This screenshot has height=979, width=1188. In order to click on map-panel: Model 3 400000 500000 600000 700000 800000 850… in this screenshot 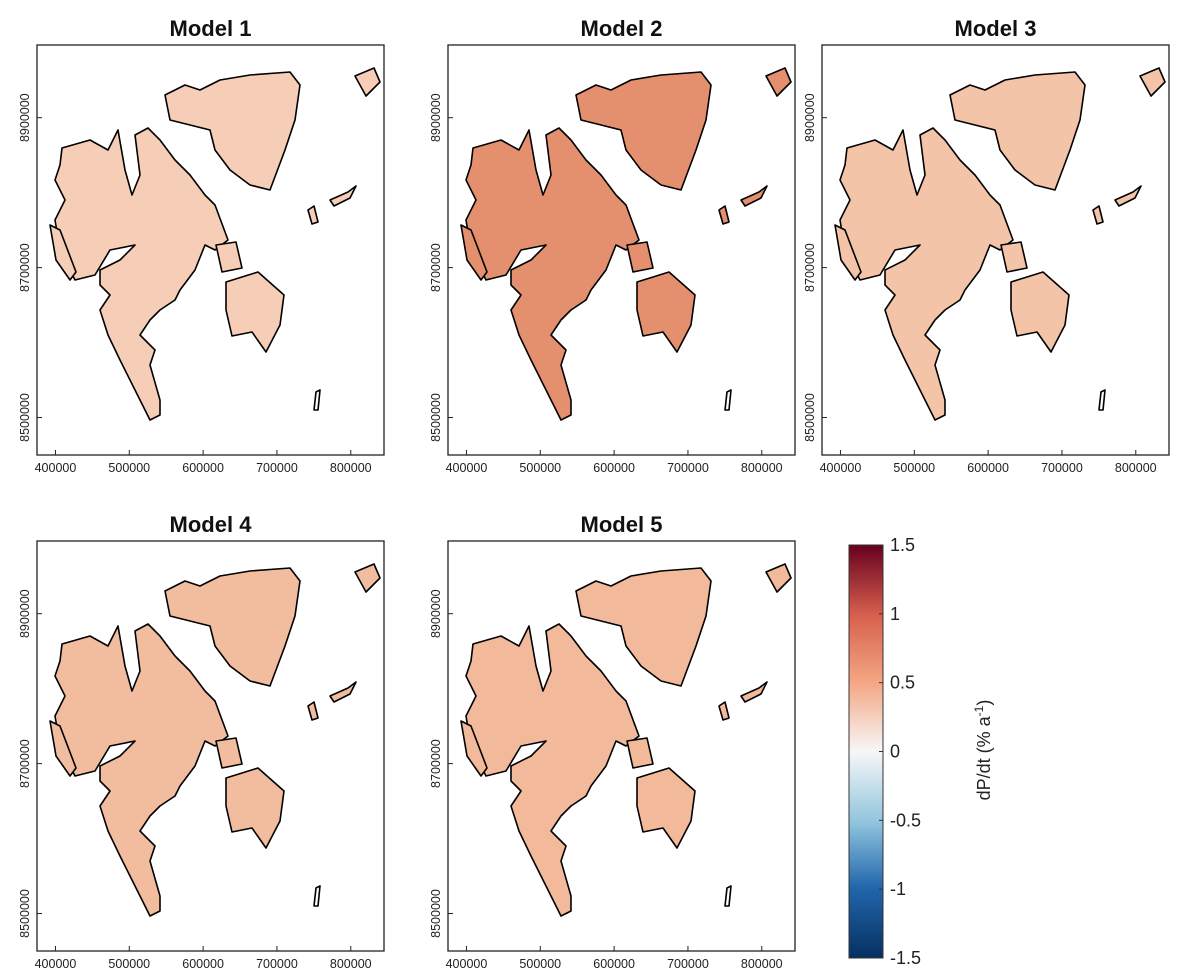, I will do `click(986, 245)`.